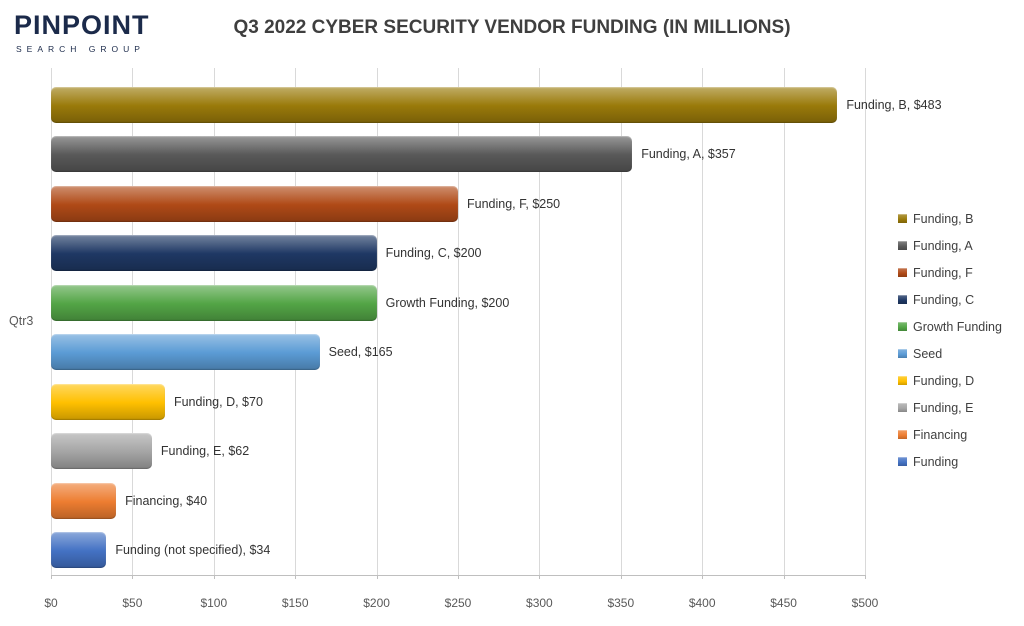 The image size is (1024, 626). What do you see at coordinates (702, 603) in the screenshot?
I see `x-axis-tick-label: $400` at bounding box center [702, 603].